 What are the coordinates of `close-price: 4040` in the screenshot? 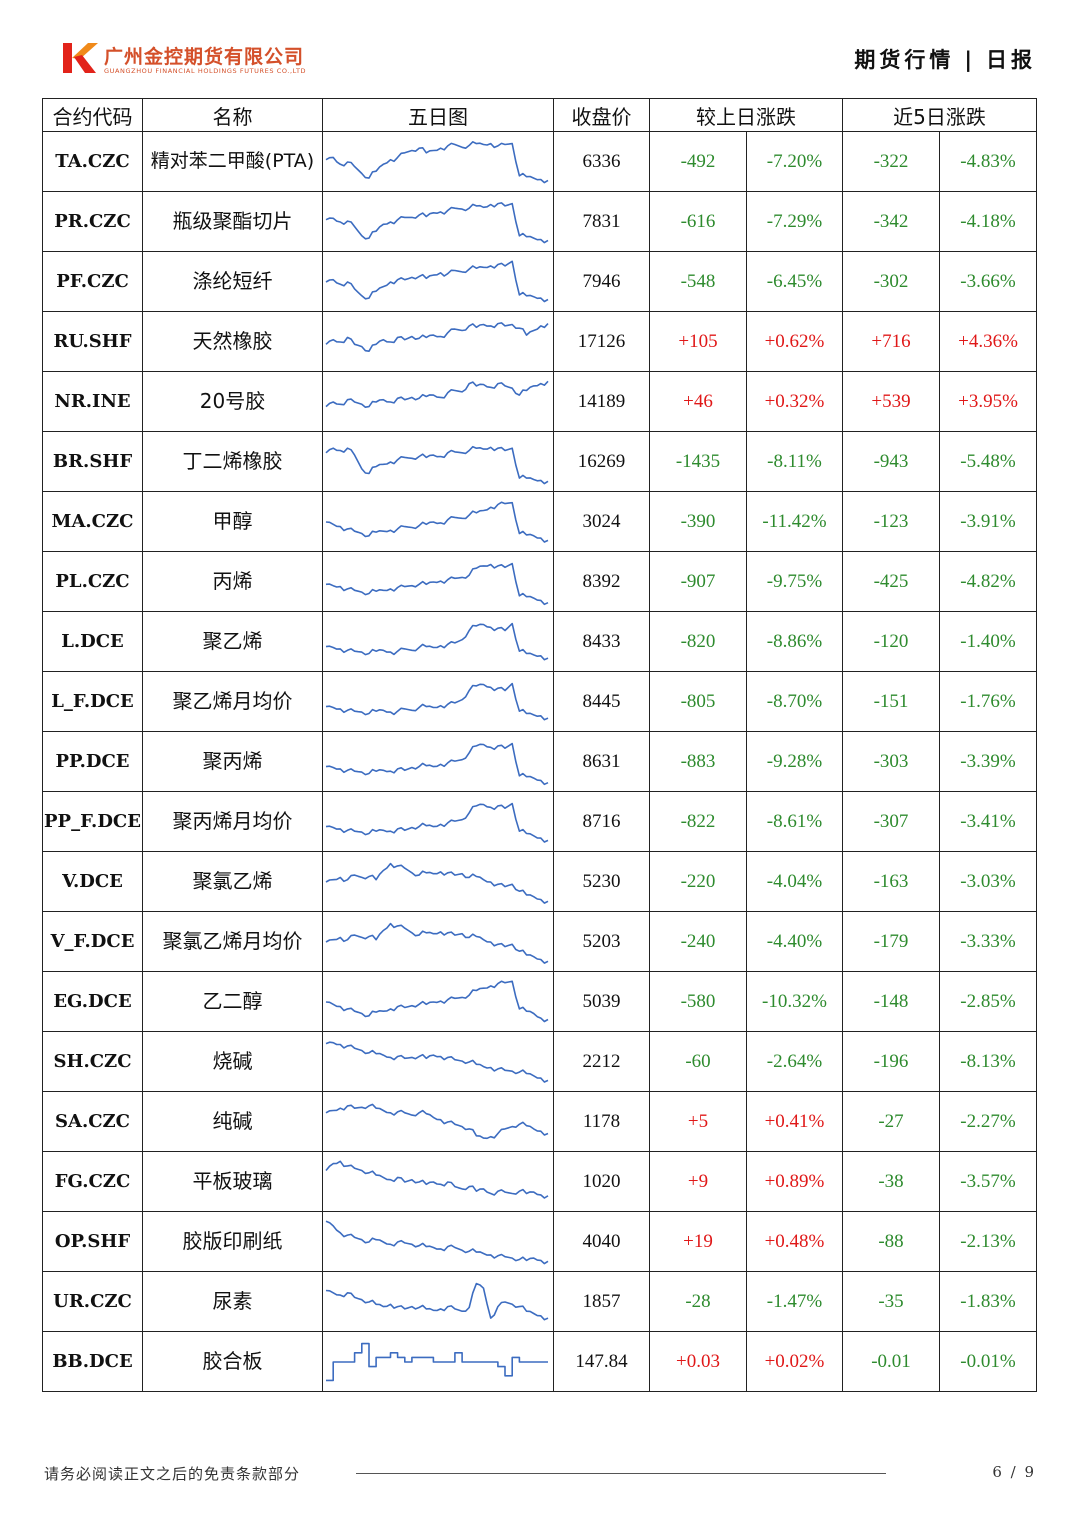 It's located at (601, 1241).